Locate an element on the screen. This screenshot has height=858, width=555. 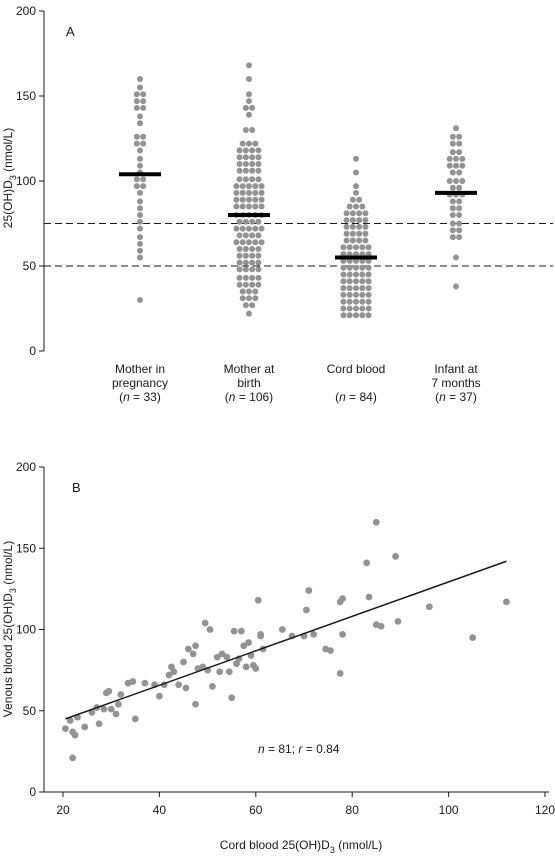
panel-a-category-label: Infant at is located at coordinates (456, 369).